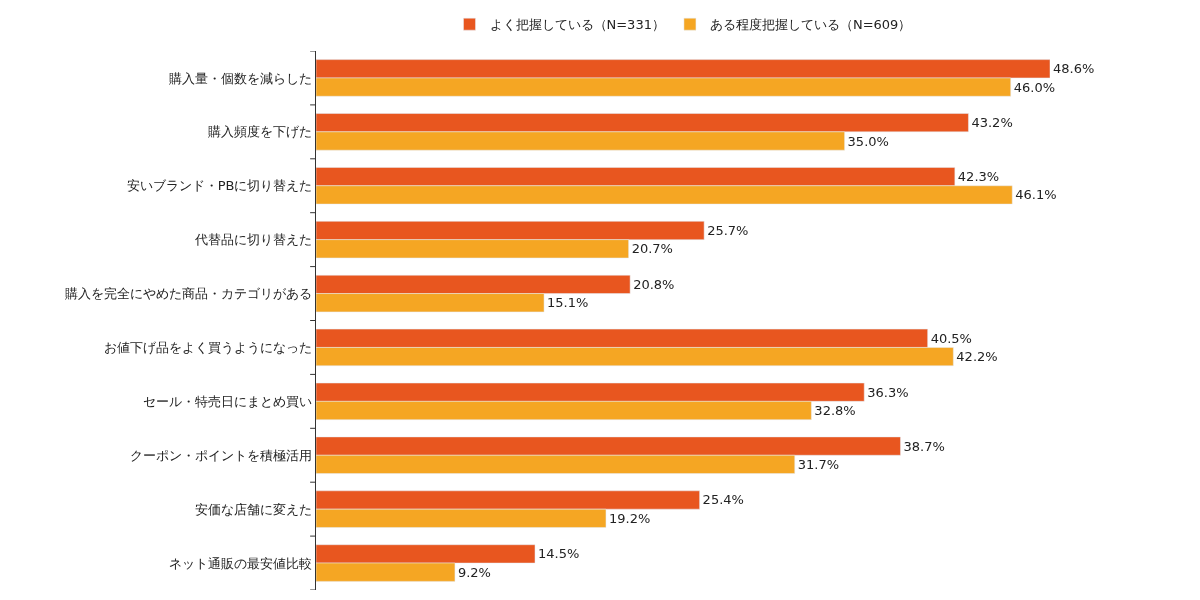 The height and width of the screenshot is (600, 1200). I want to click on data-label: 32.8%, so click(835, 411).